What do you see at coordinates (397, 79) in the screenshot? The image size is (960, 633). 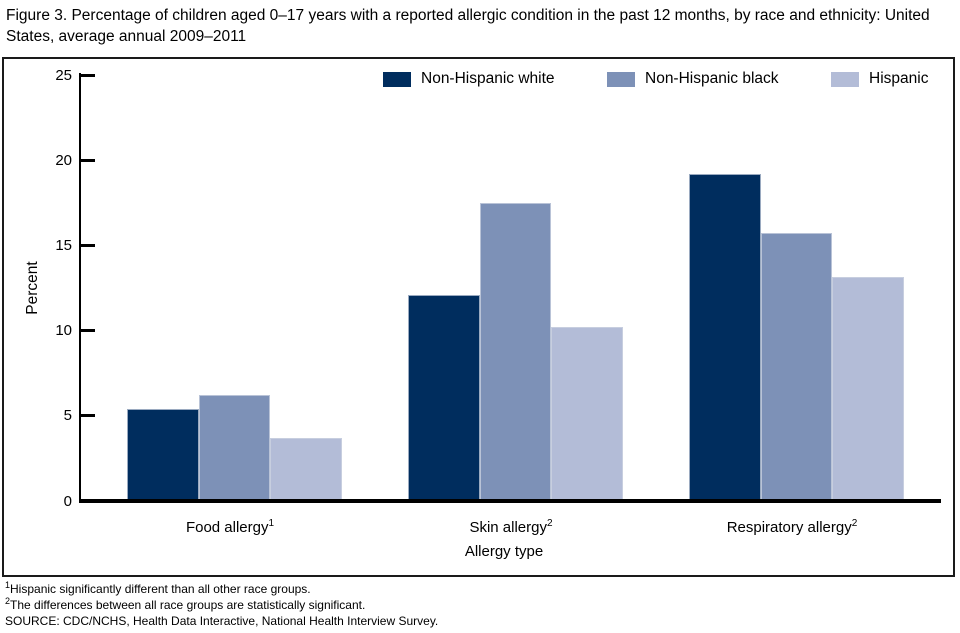 I see `legend-swatch-non-hispanic-white` at bounding box center [397, 79].